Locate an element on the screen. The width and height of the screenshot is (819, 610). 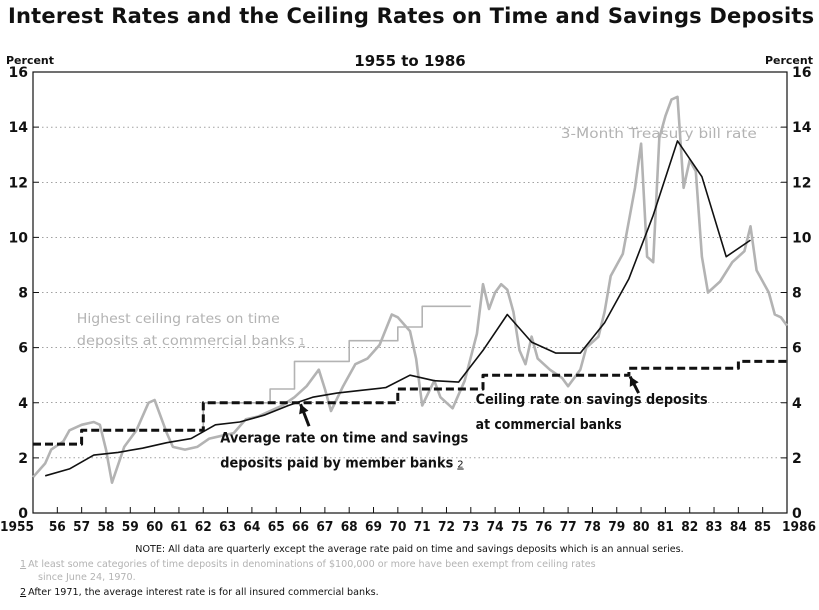
x-tick-label: 1986 is located at coordinates (799, 527).